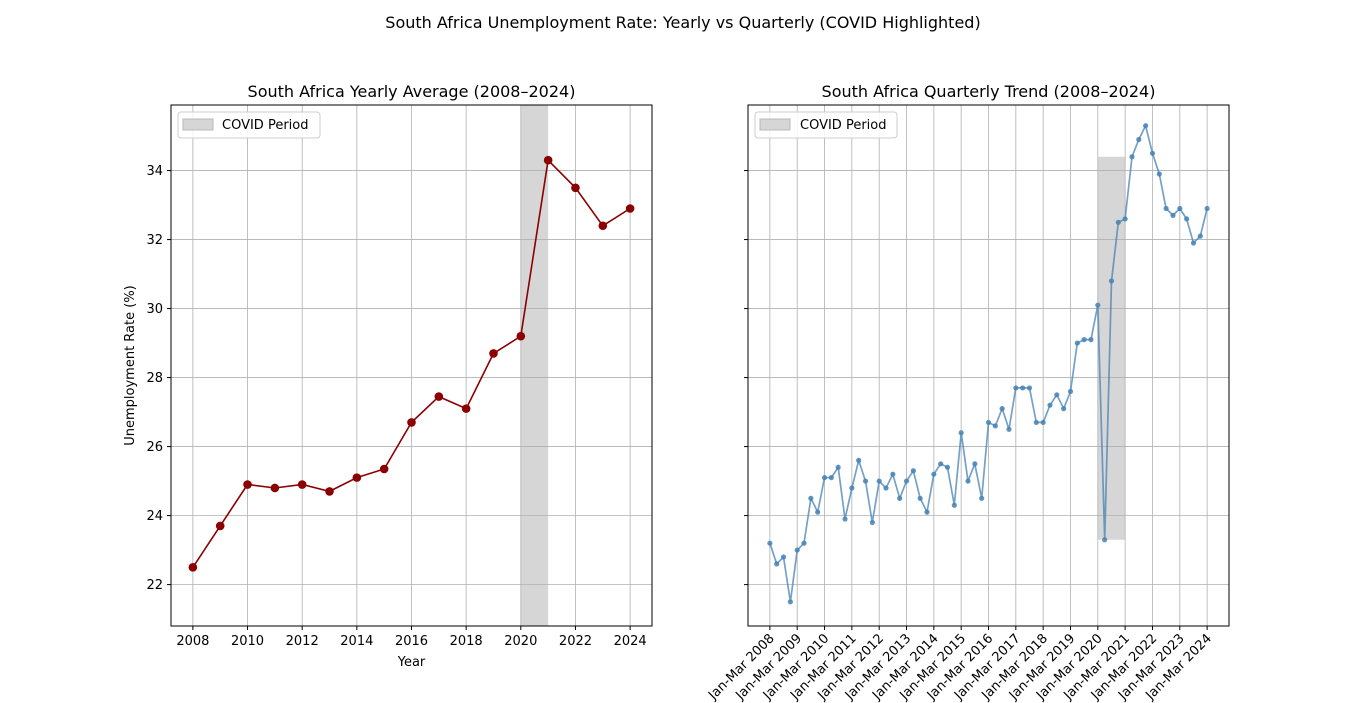 The width and height of the screenshot is (1366, 703). Describe the element at coordinates (154, 171) in the screenshot. I see `yearly-y-tick-label: 34` at that location.